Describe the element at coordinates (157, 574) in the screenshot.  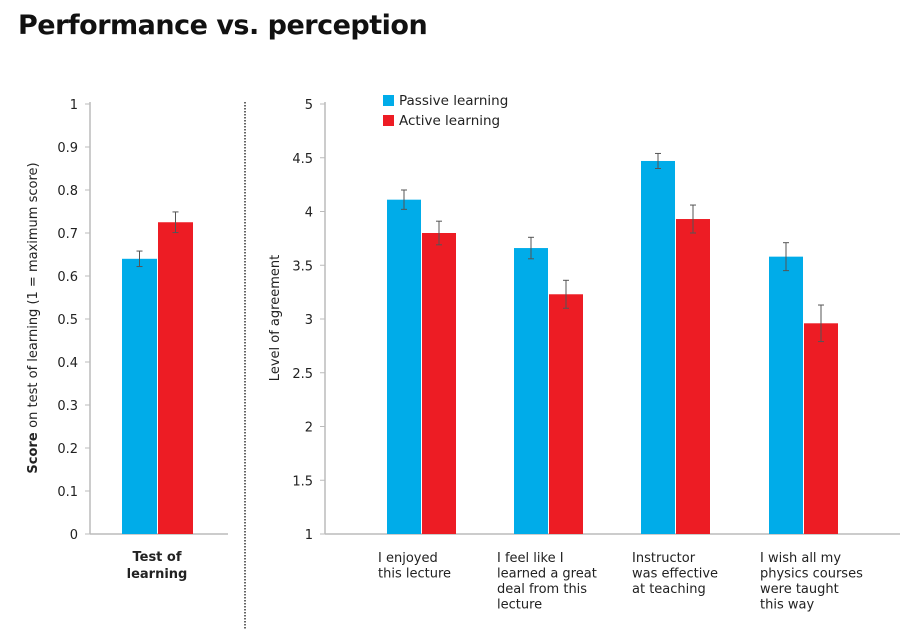
I see `category-label: learning` at that location.